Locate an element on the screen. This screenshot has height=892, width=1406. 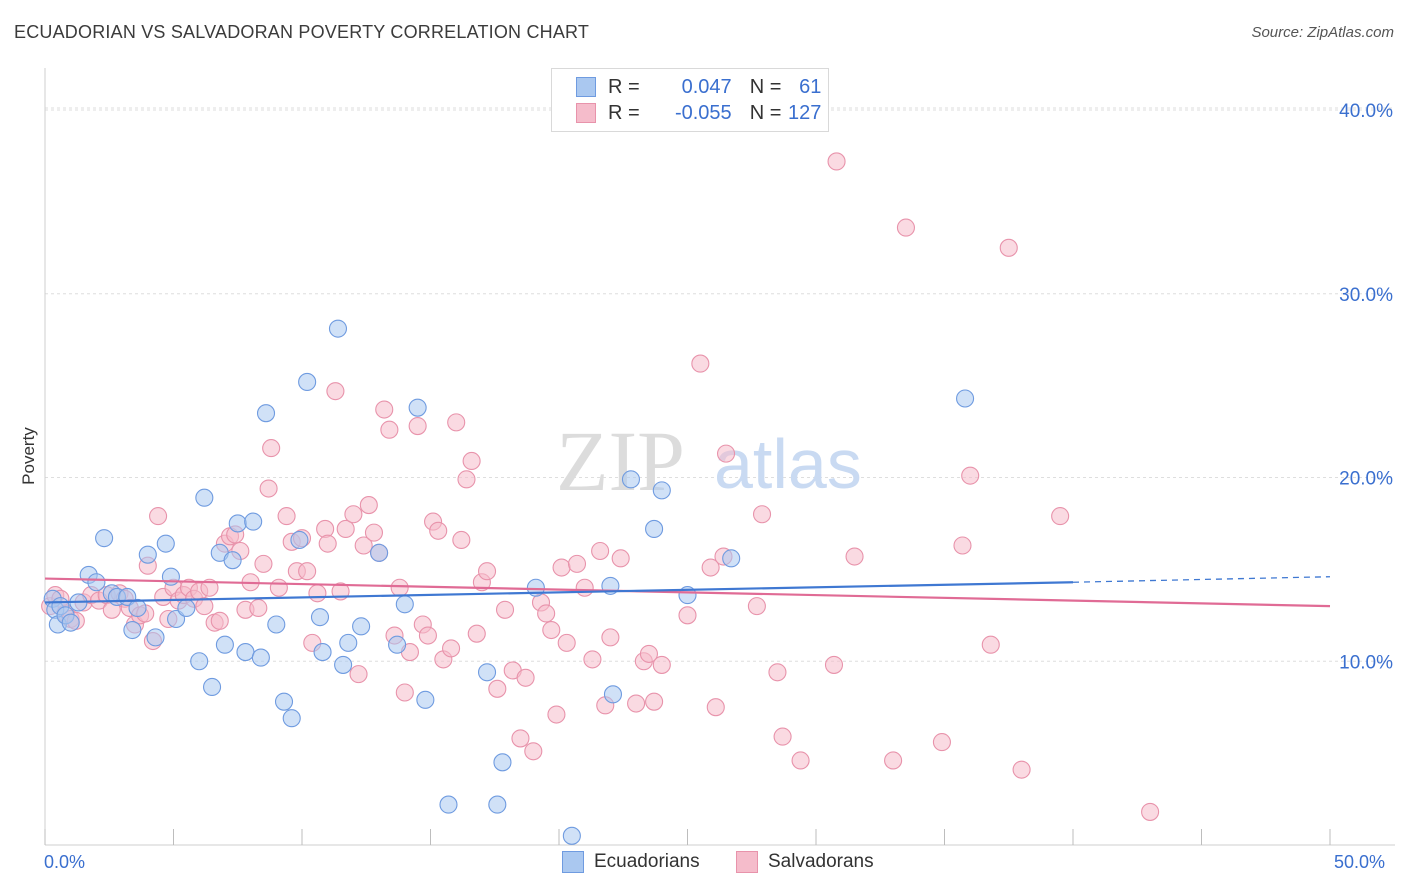
legend-r-value: -0.055 is located at coordinates (703, 112).